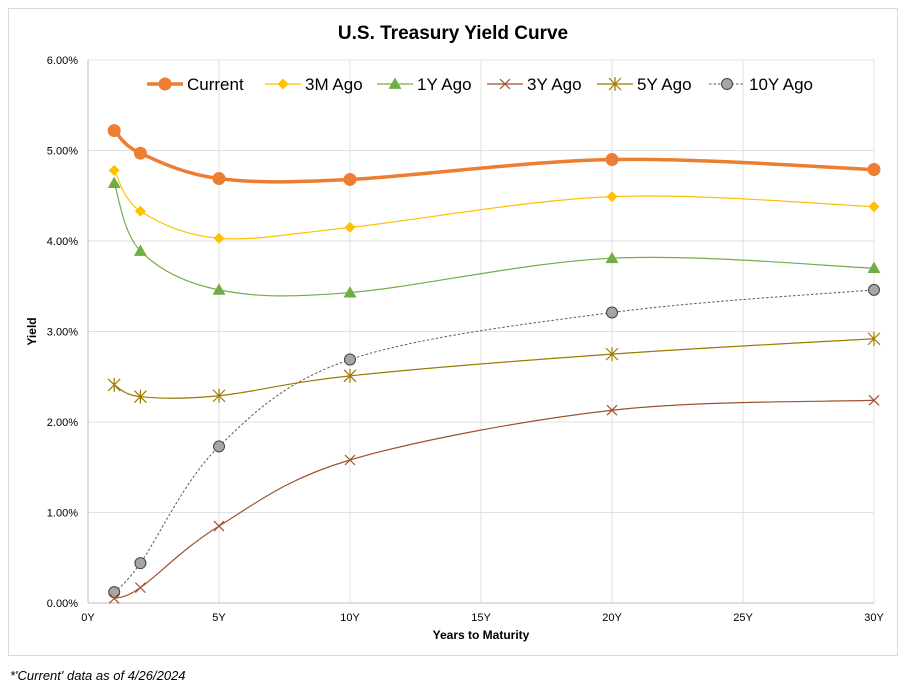 This screenshot has width=906, height=690. What do you see at coordinates (350, 618) in the screenshot?
I see `x-tick-label: 10Y` at bounding box center [350, 618].